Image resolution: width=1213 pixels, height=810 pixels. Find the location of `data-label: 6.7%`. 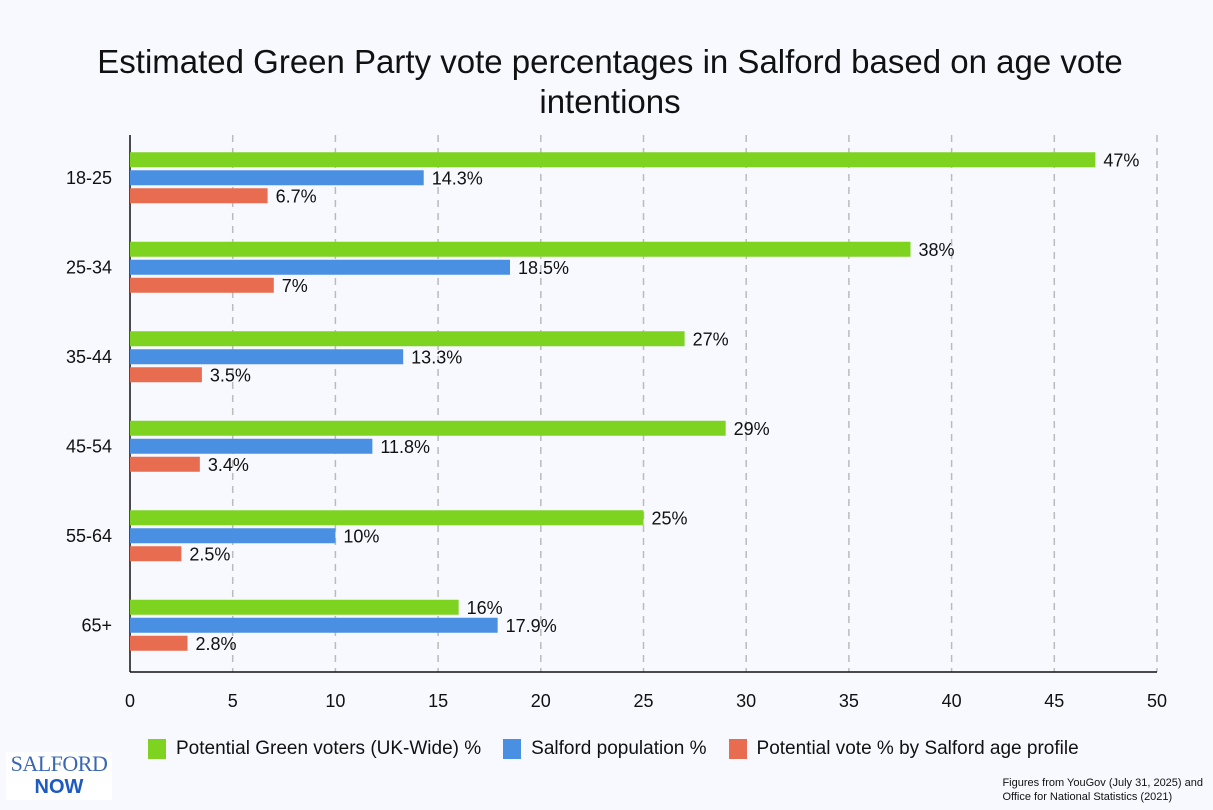

data-label: 6.7% is located at coordinates (296, 196).